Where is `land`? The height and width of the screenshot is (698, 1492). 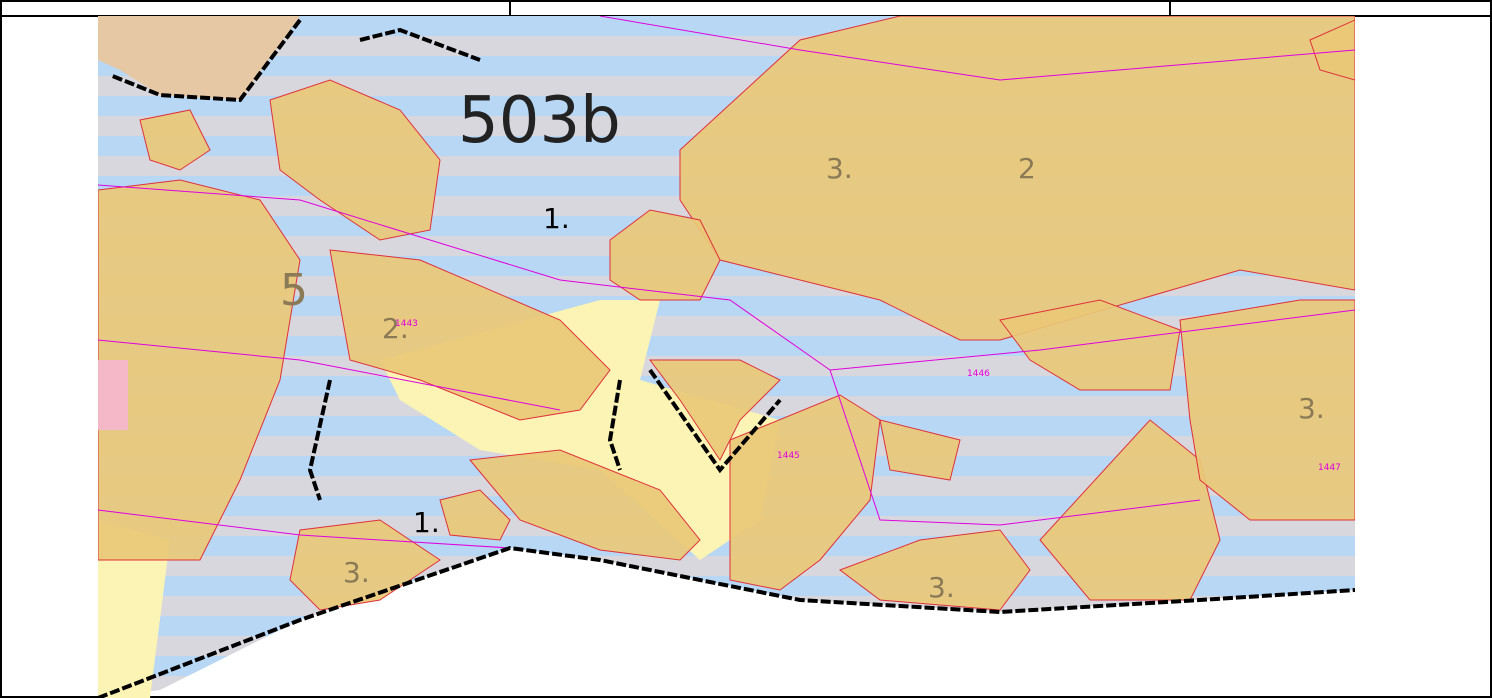 land is located at coordinates (199, 58).